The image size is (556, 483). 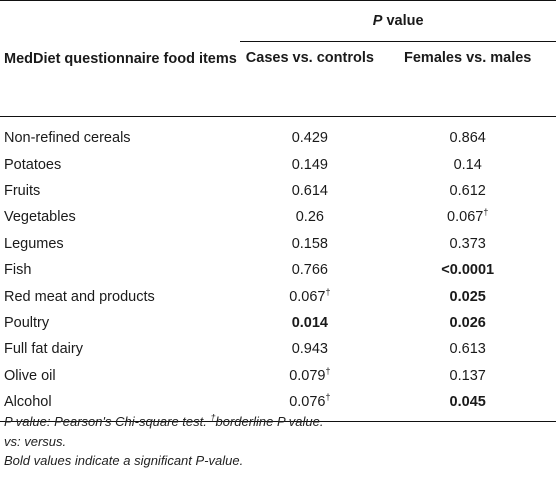 I want to click on table-row: Poultry 0.014 0.026, so click(x=278, y=323).